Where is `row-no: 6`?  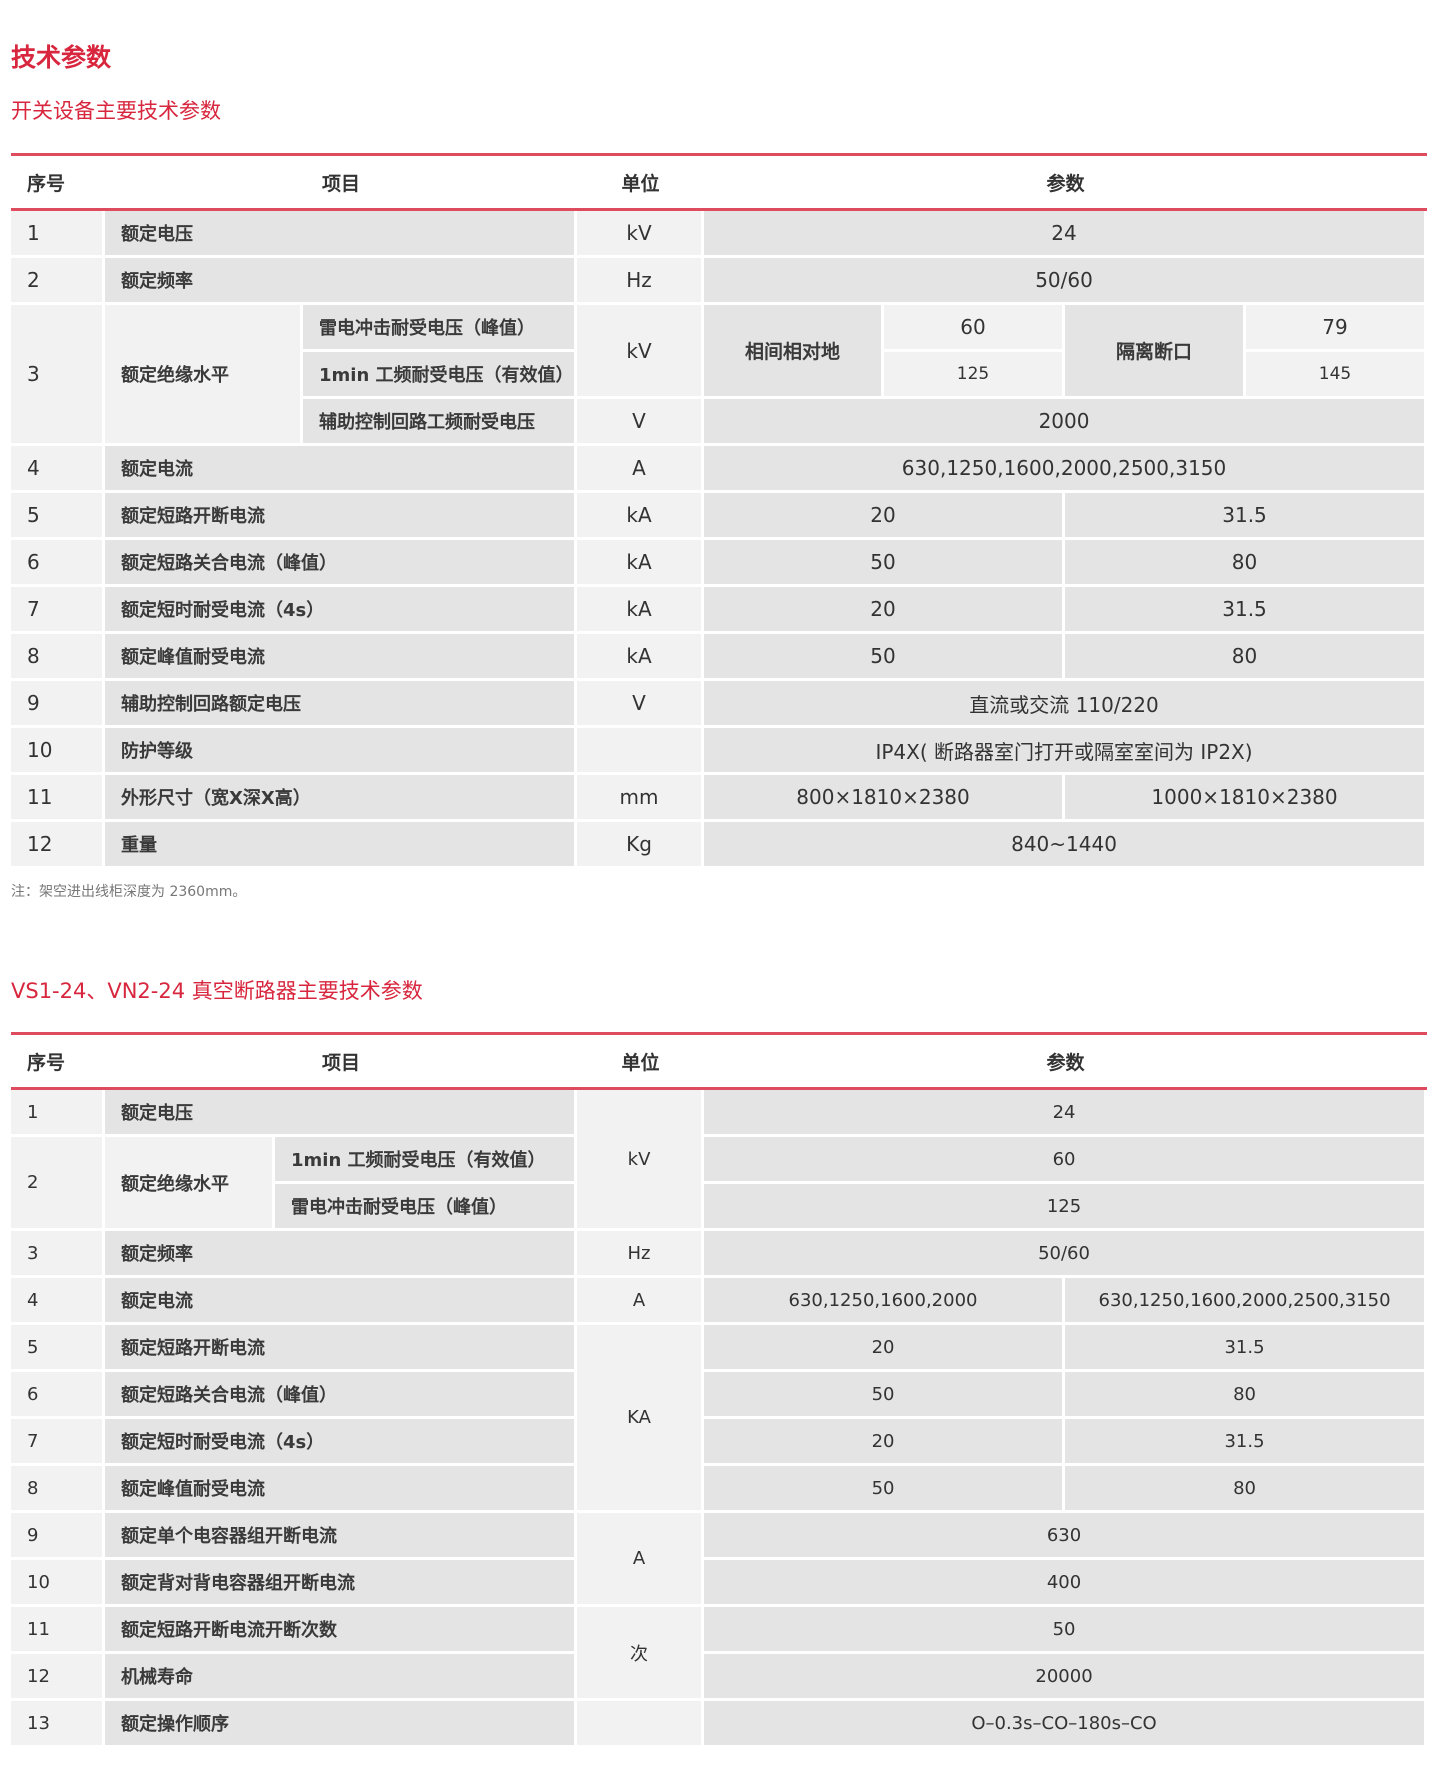
row-no: 6 is located at coordinates (58, 1395).